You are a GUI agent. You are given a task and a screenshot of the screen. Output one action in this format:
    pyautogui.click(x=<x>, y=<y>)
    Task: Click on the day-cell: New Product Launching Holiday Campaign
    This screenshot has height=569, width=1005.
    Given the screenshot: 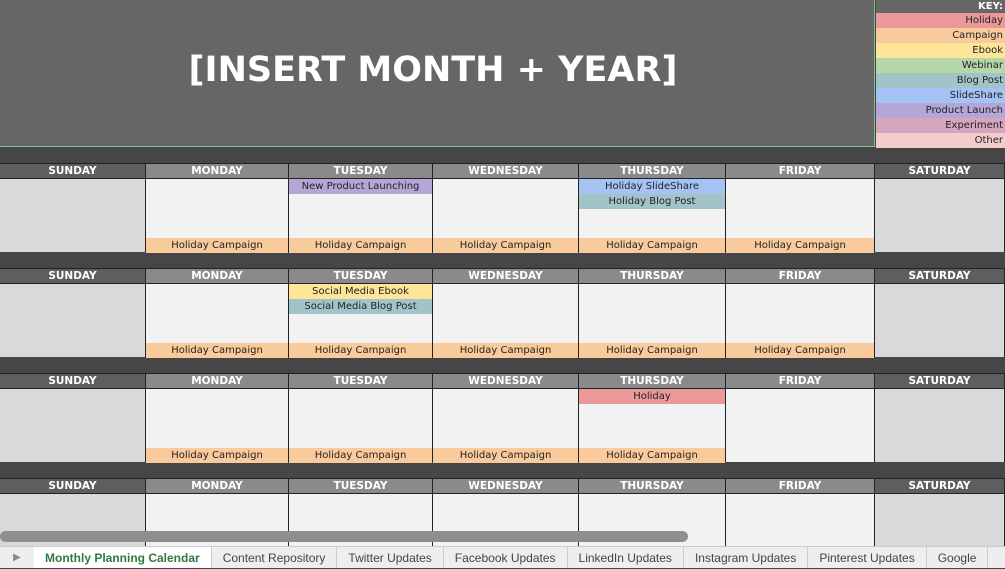 What is the action you would take?
    pyautogui.click(x=361, y=215)
    